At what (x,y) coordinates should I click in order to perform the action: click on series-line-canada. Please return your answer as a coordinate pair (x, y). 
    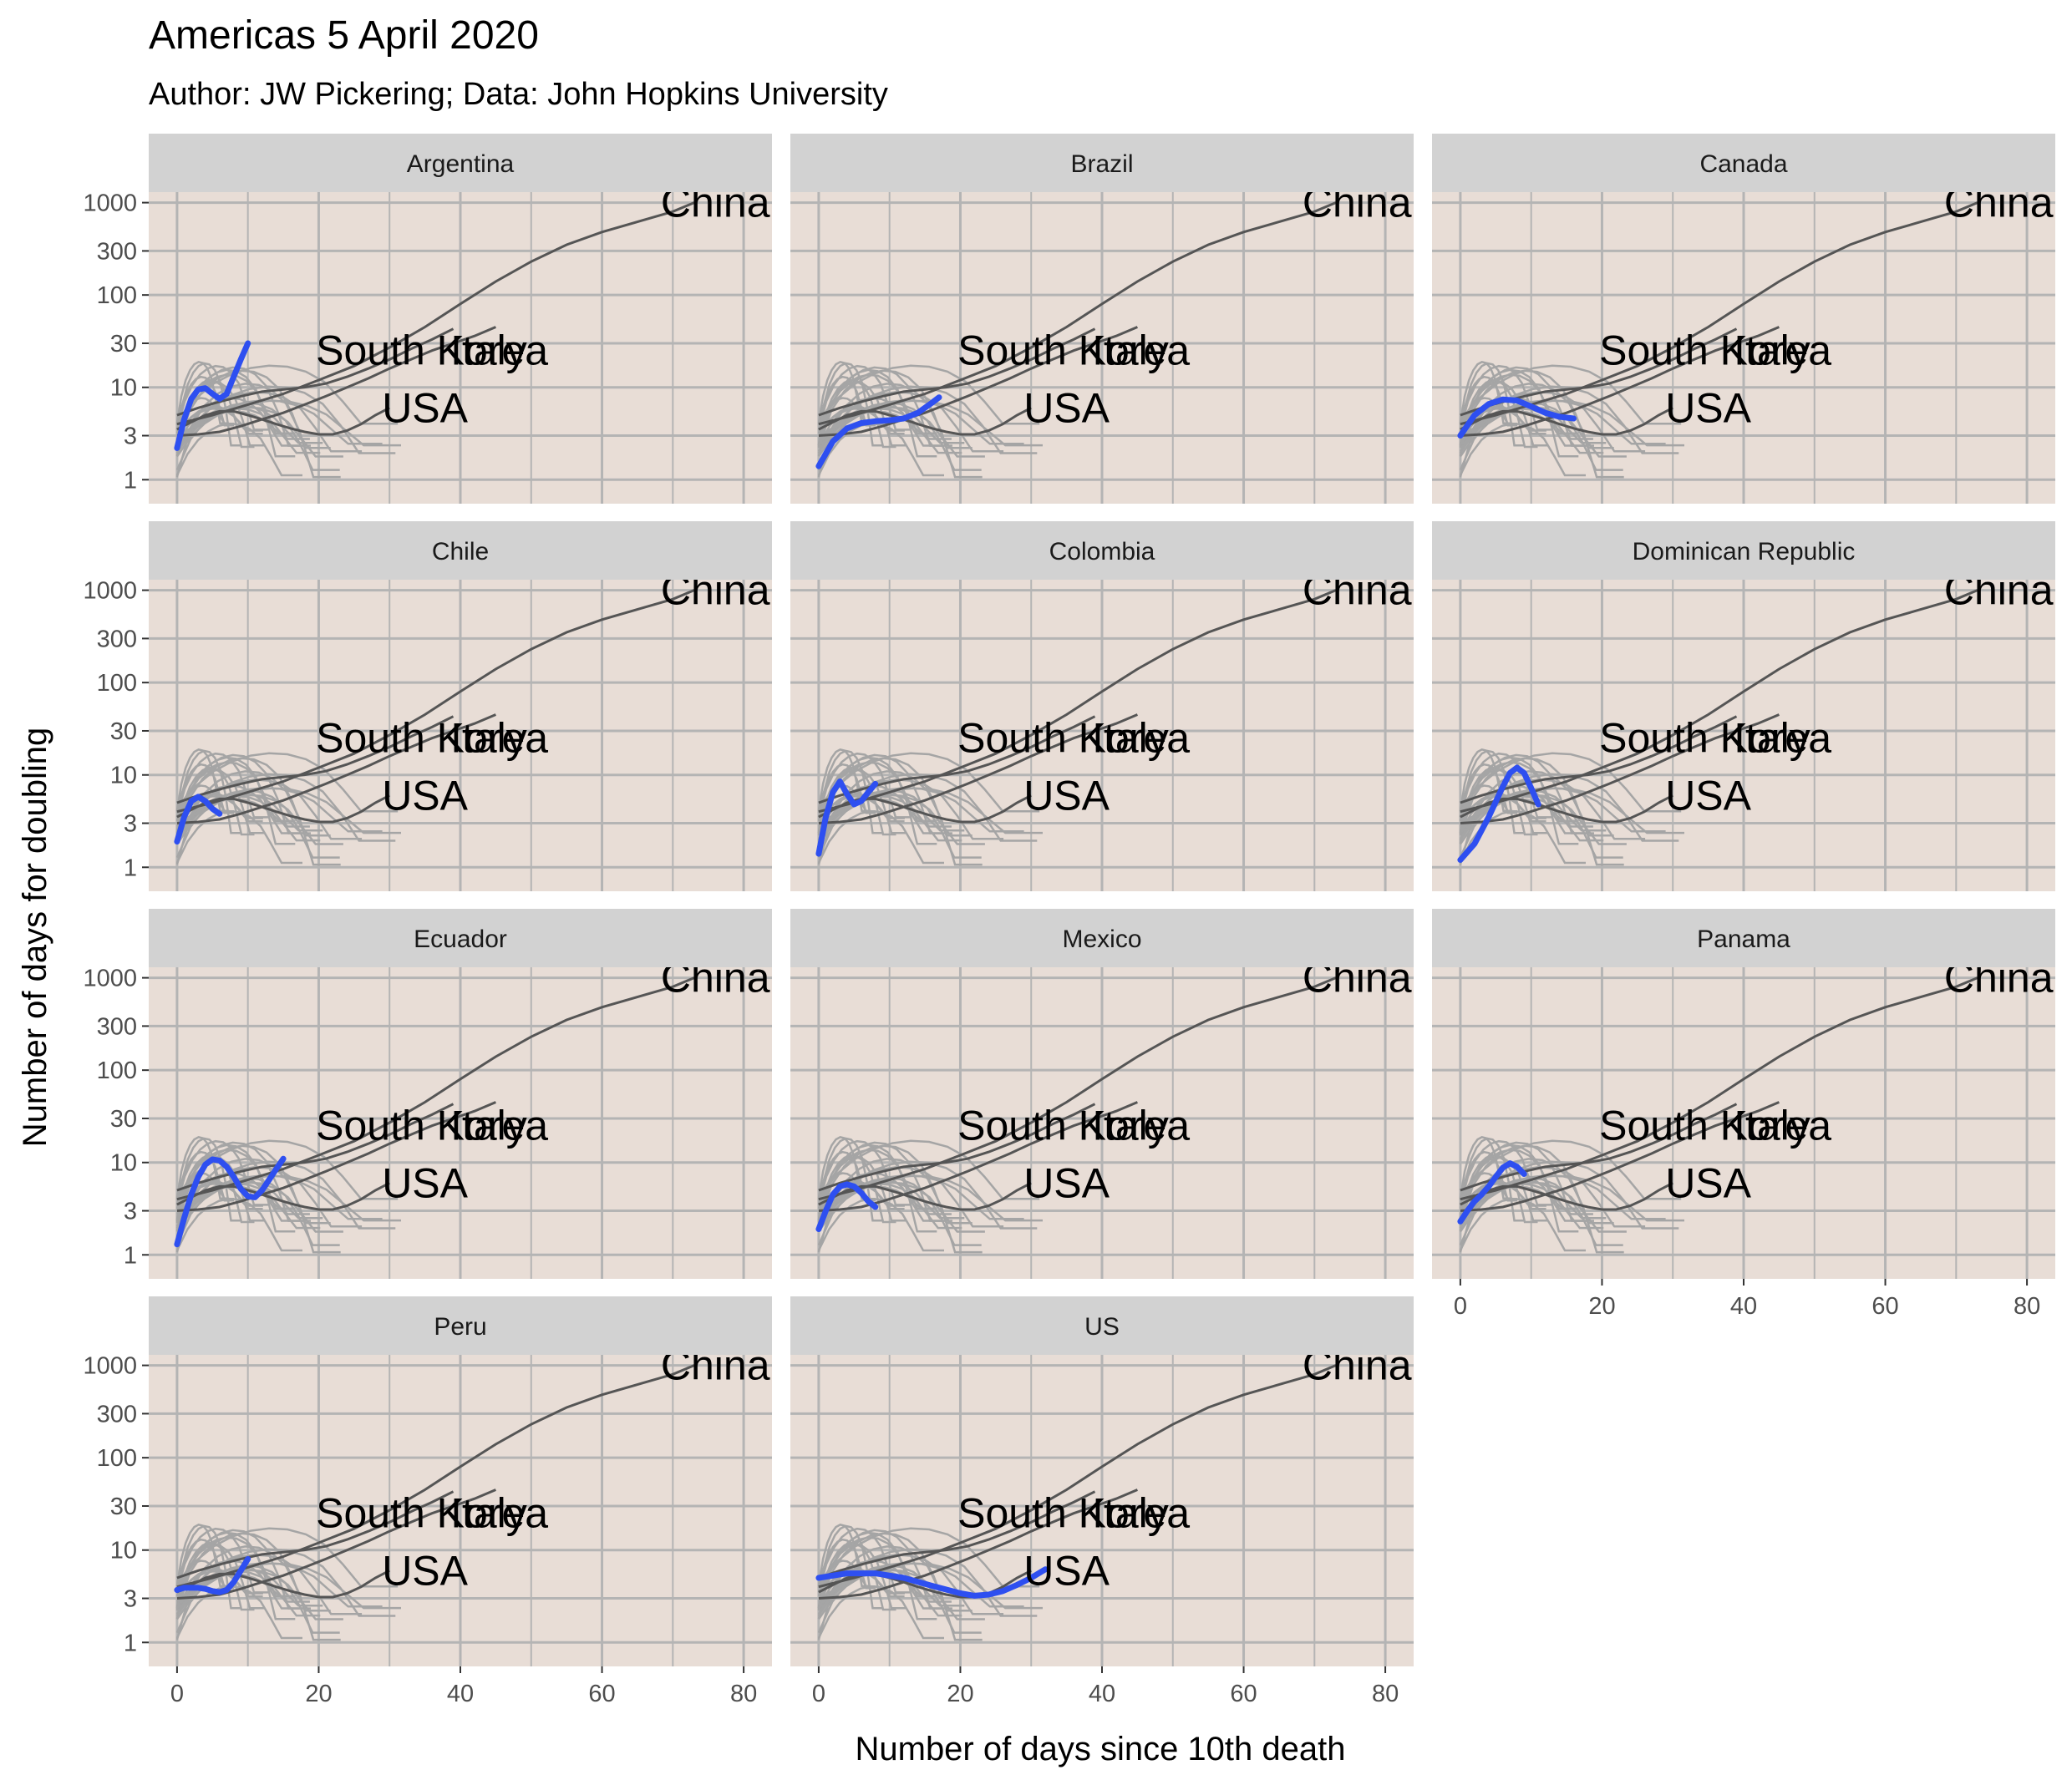
    Looking at the image, I should click on (1517, 417).